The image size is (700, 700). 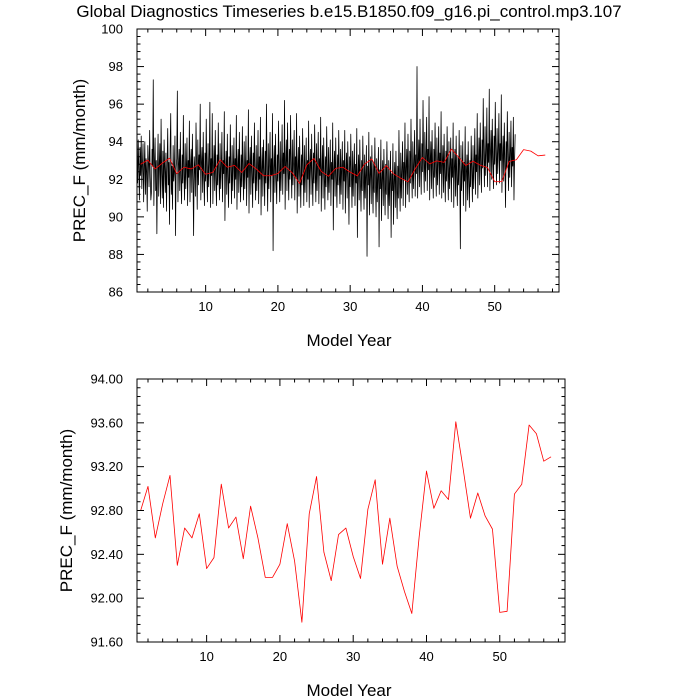 I want to click on series-line-annual-mean, so click(x=343, y=166).